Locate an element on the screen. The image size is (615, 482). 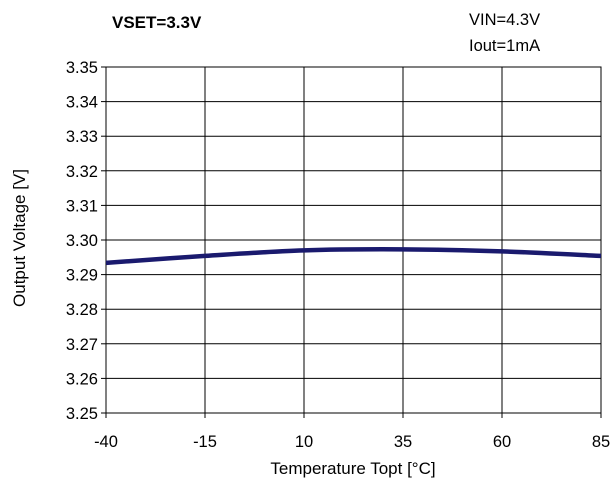
y-tick-label: 3.32 is located at coordinates (82, 172).